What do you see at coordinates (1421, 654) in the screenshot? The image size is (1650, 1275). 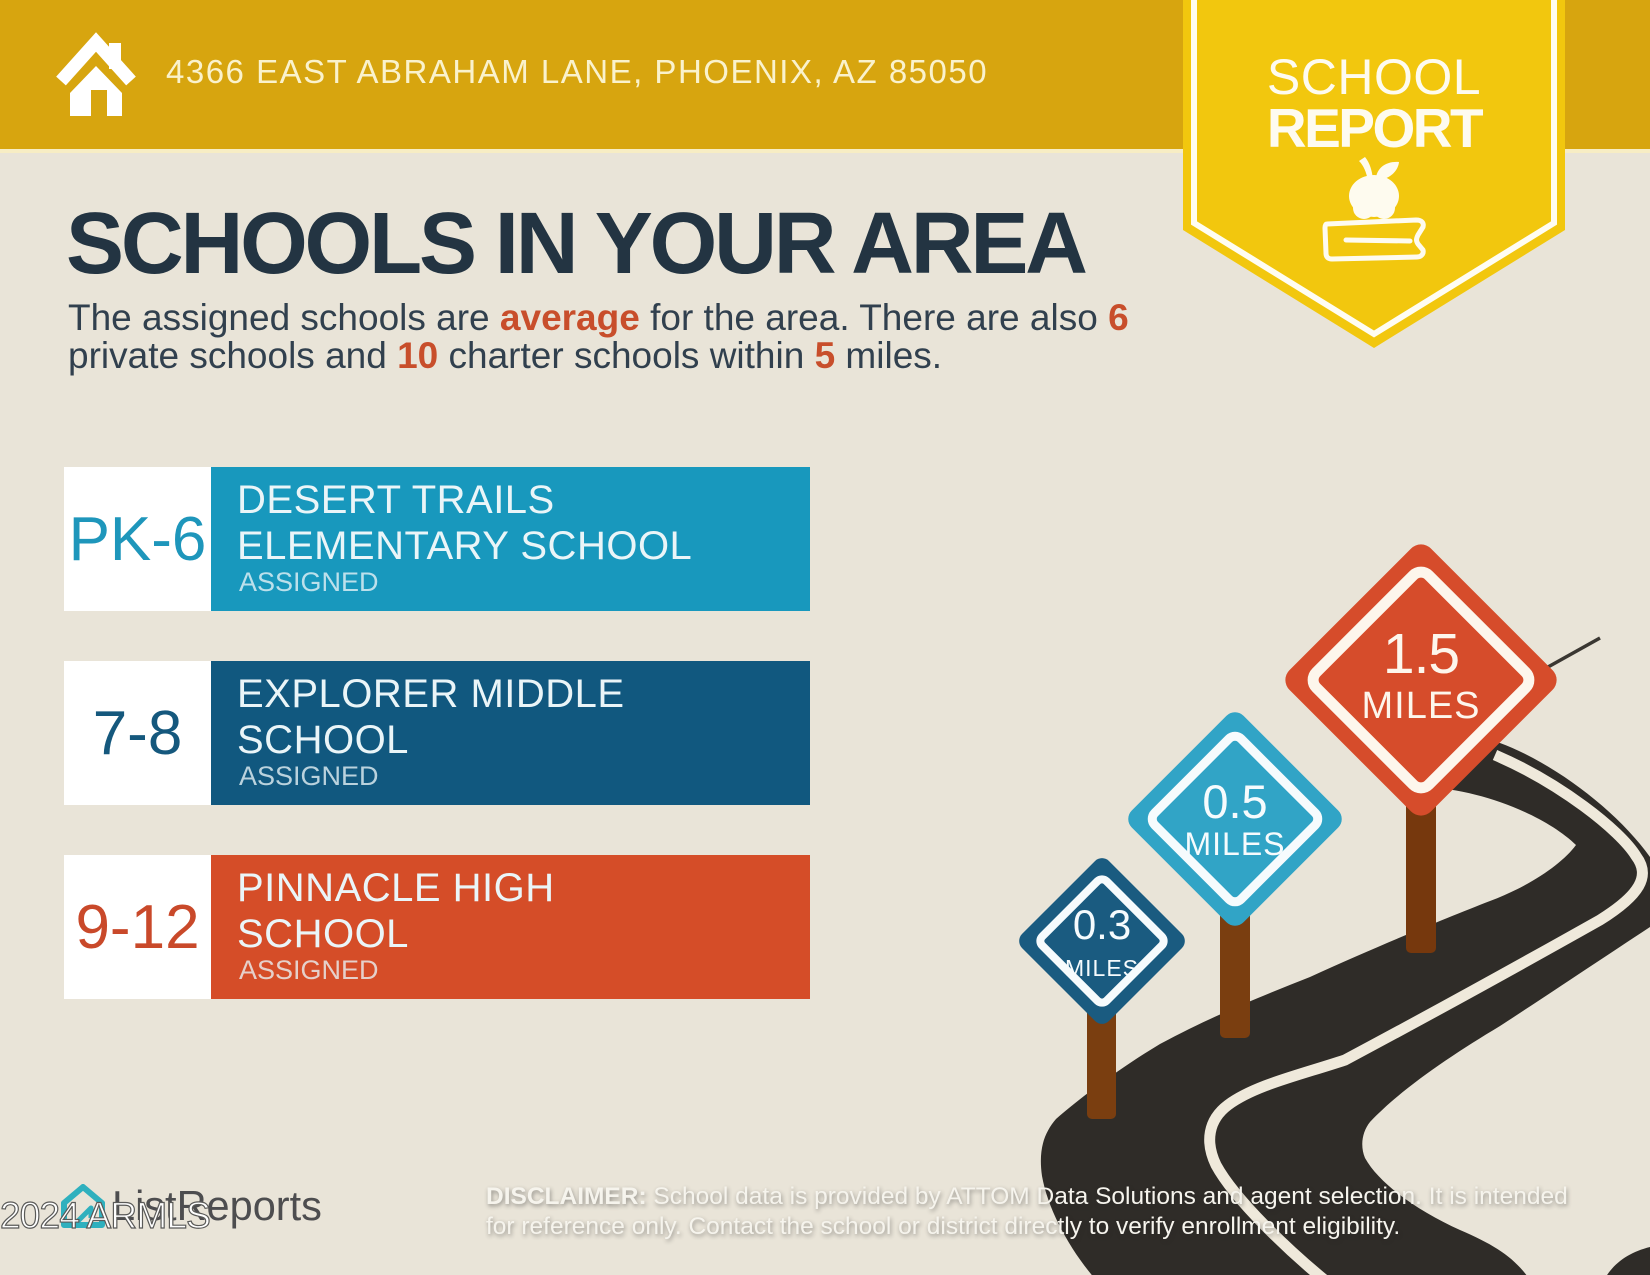 I see `svg-text: 1.5` at bounding box center [1421, 654].